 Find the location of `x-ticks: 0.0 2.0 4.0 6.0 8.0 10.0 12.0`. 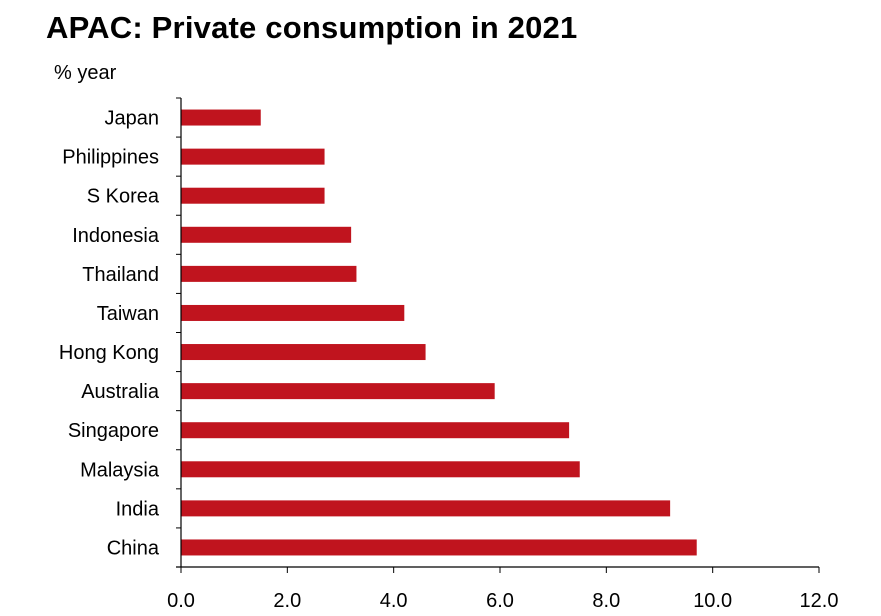

x-ticks: 0.0 2.0 4.0 6.0 8.0 10.0 12.0 is located at coordinates (502, 589).